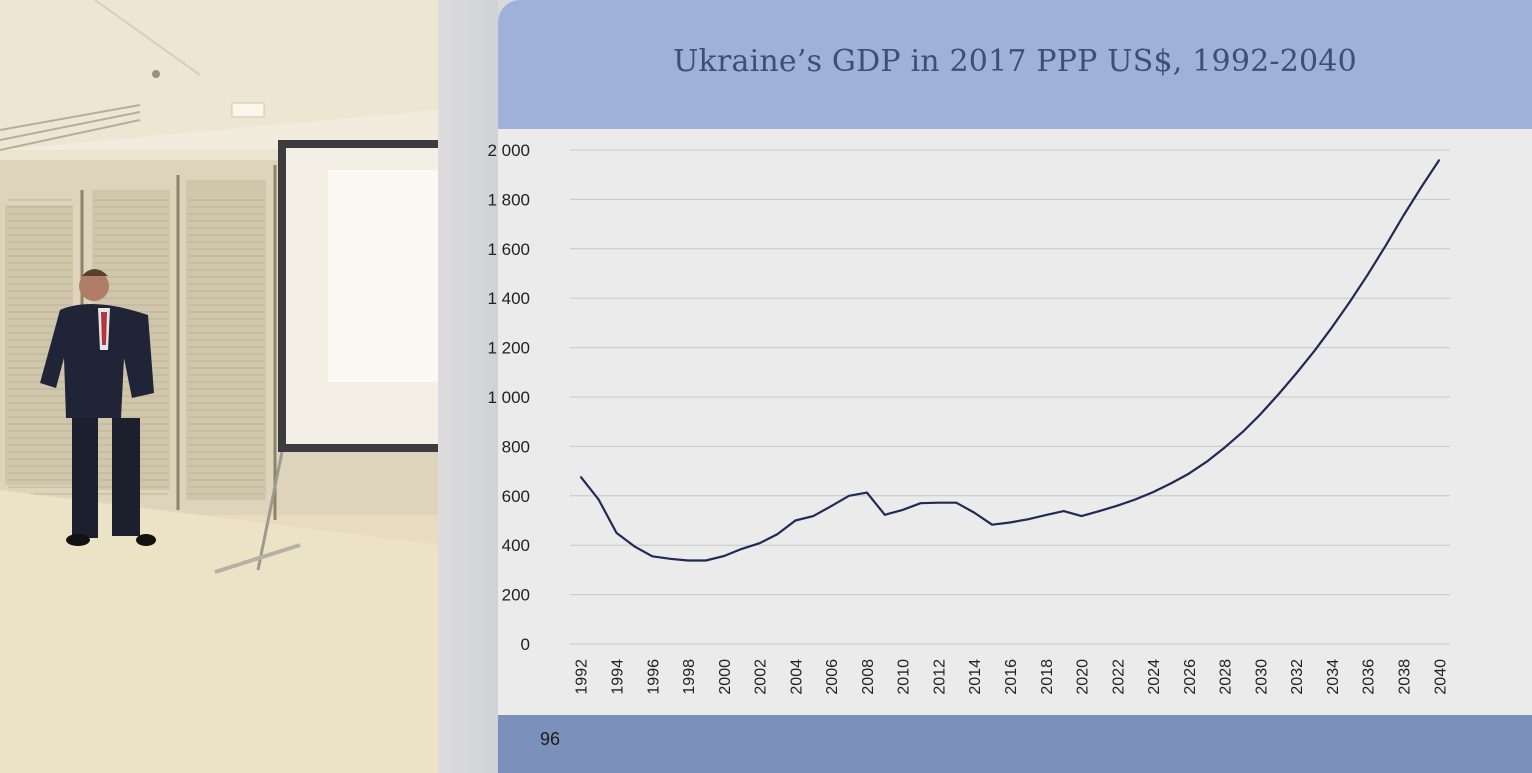 Image resolution: width=1532 pixels, height=773 pixels. I want to click on y-tick-label: 200, so click(516, 595).